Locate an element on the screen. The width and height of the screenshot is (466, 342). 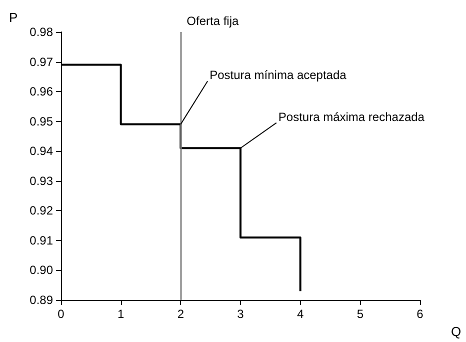
y-tick-label: 0.90 is located at coordinates (42, 270).